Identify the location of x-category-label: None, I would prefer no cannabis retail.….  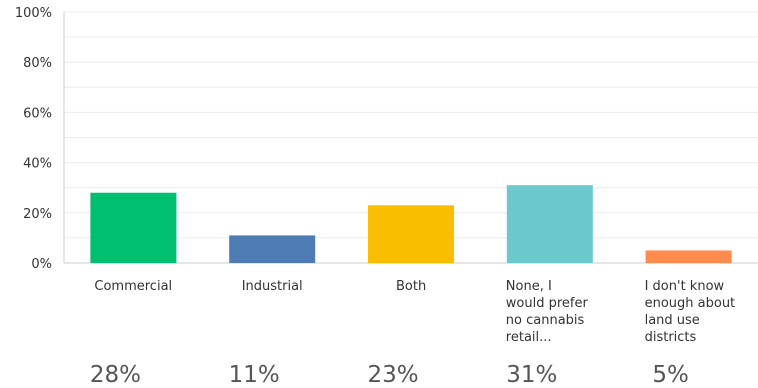
(546, 312).